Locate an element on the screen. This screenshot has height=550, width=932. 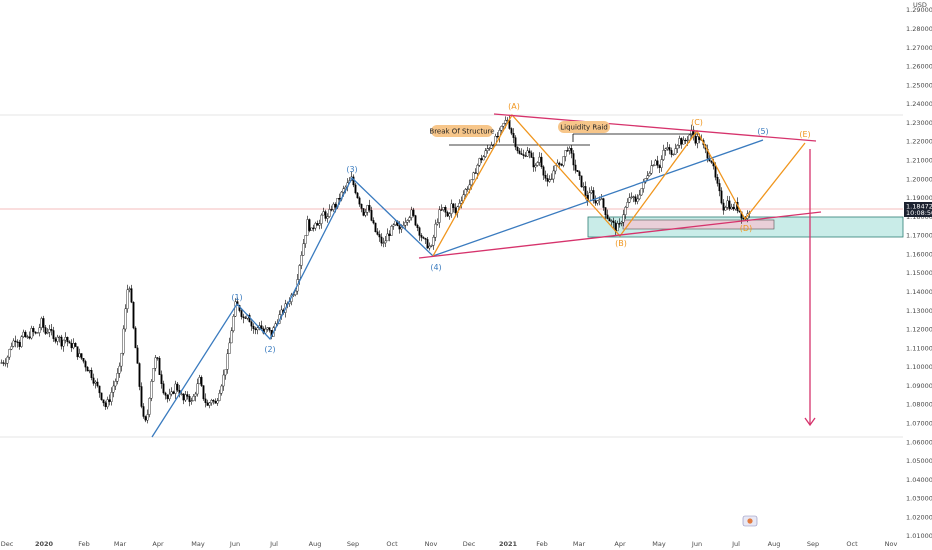
price-tick-label: 1.02000 is located at coordinates (919, 517).